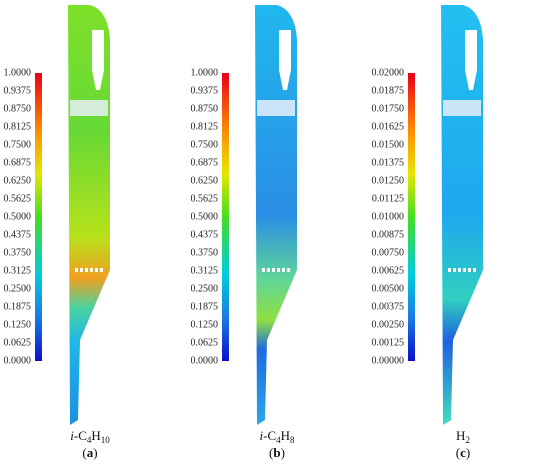 Image resolution: width=550 pixels, height=466 pixels. Describe the element at coordinates (388, 162) in the screenshot. I see `colorbar-tick-label: 0.01375` at that location.